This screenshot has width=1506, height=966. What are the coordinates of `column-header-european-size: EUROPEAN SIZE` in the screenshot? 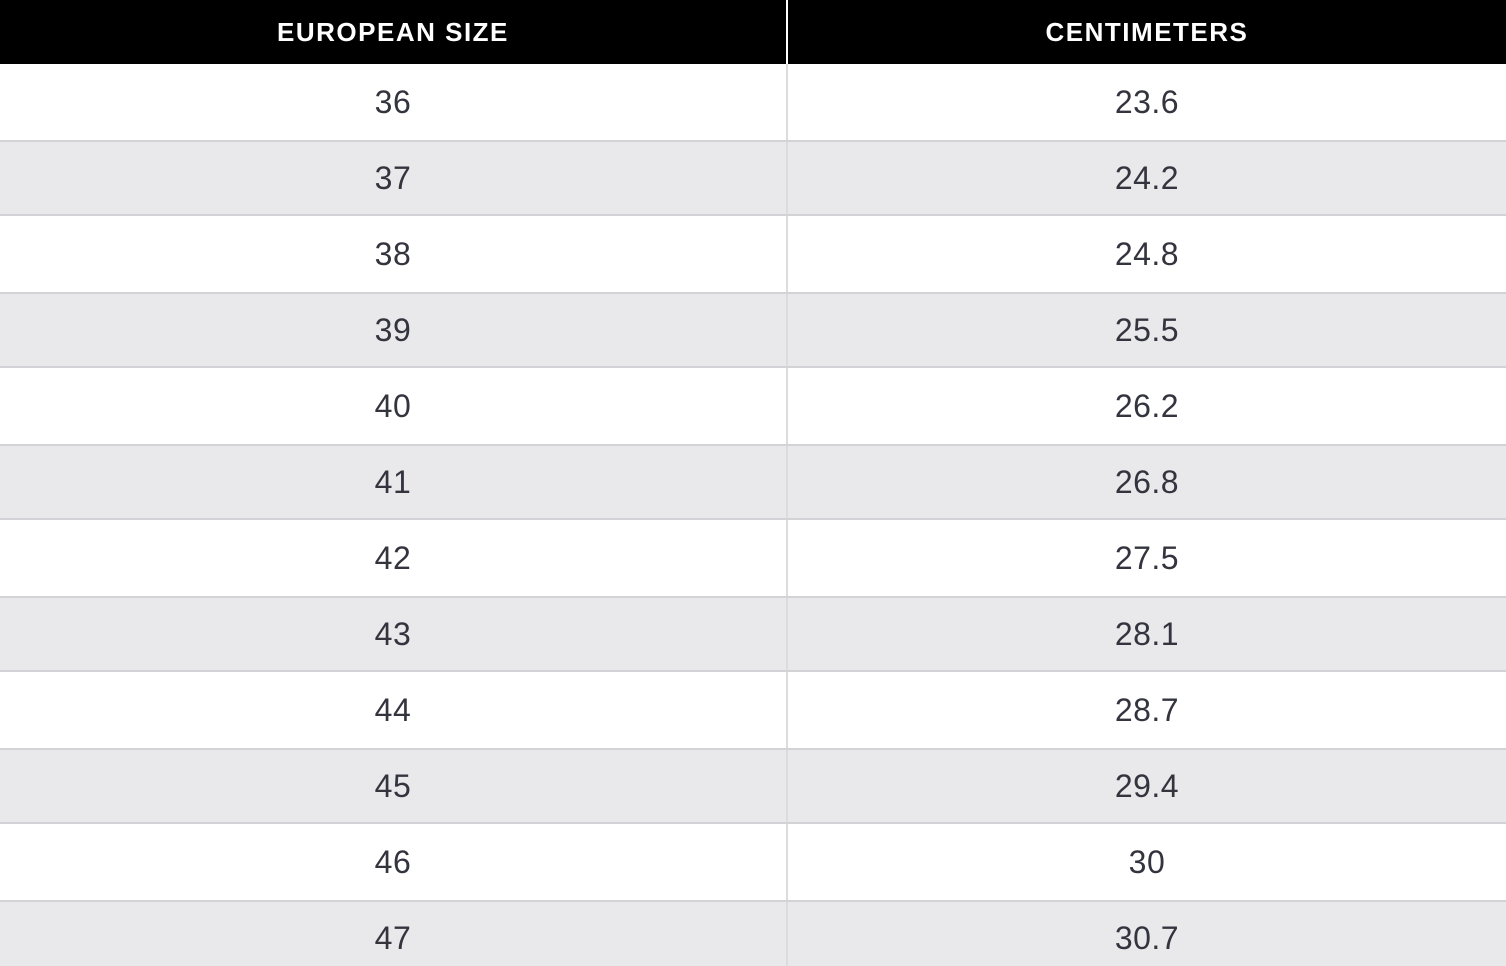 It's located at (394, 32).